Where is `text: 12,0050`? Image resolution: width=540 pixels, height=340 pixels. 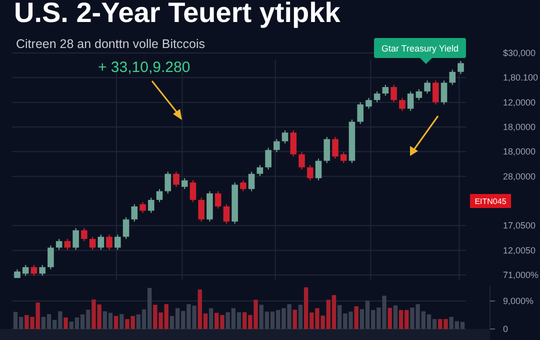
text: 12,0050 is located at coordinates (519, 250).